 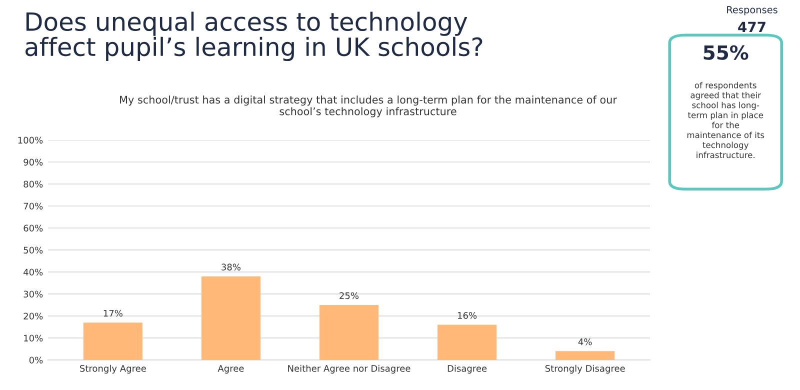 I want to click on text: of respondents agreed that their school has long- term plan in place for the maintenance of its technology infrastructure., so click(x=725, y=120).